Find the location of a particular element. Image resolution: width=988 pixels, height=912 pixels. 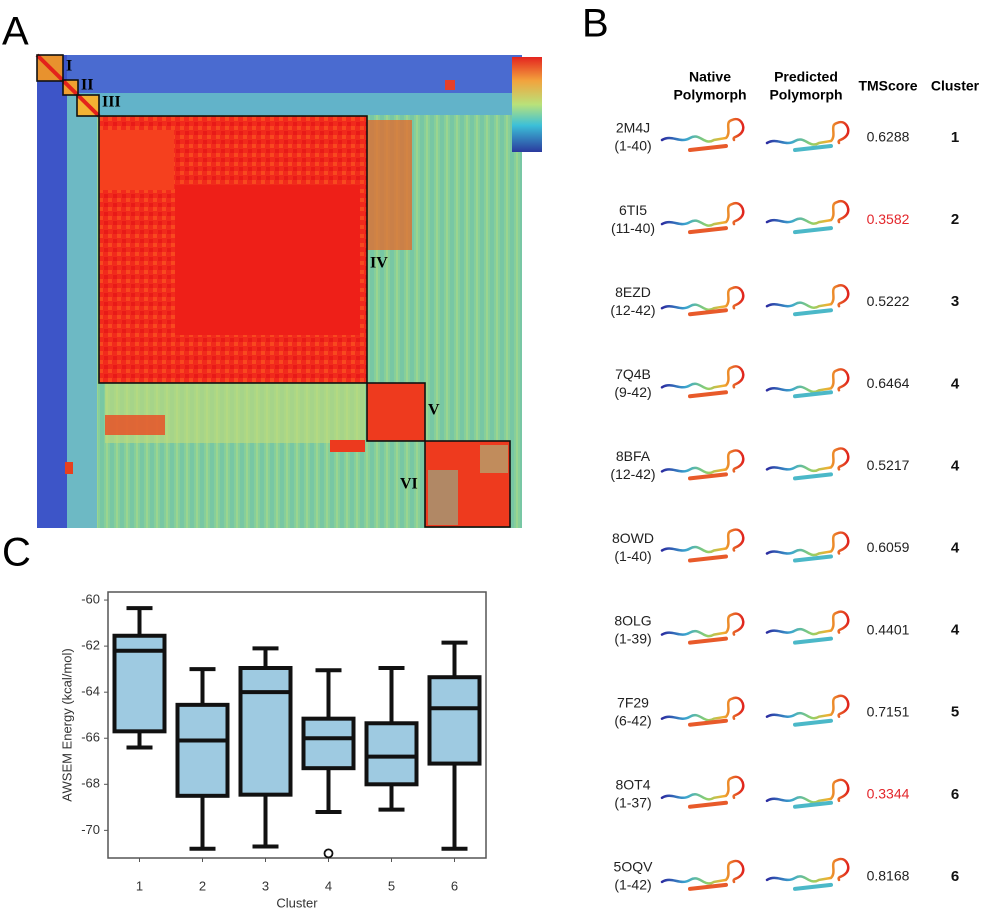

pdb-id: 7F29 is located at coordinates (633, 702).